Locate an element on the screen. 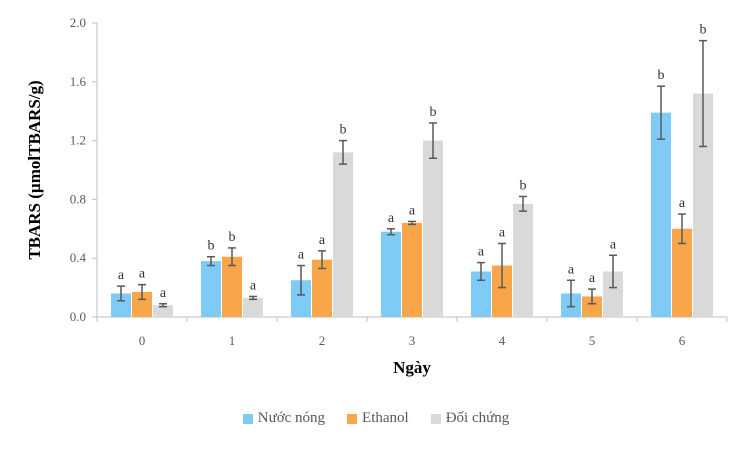 Image resolution: width=752 pixels, height=452 pixels. x-tick-label: 6 is located at coordinates (682, 340).